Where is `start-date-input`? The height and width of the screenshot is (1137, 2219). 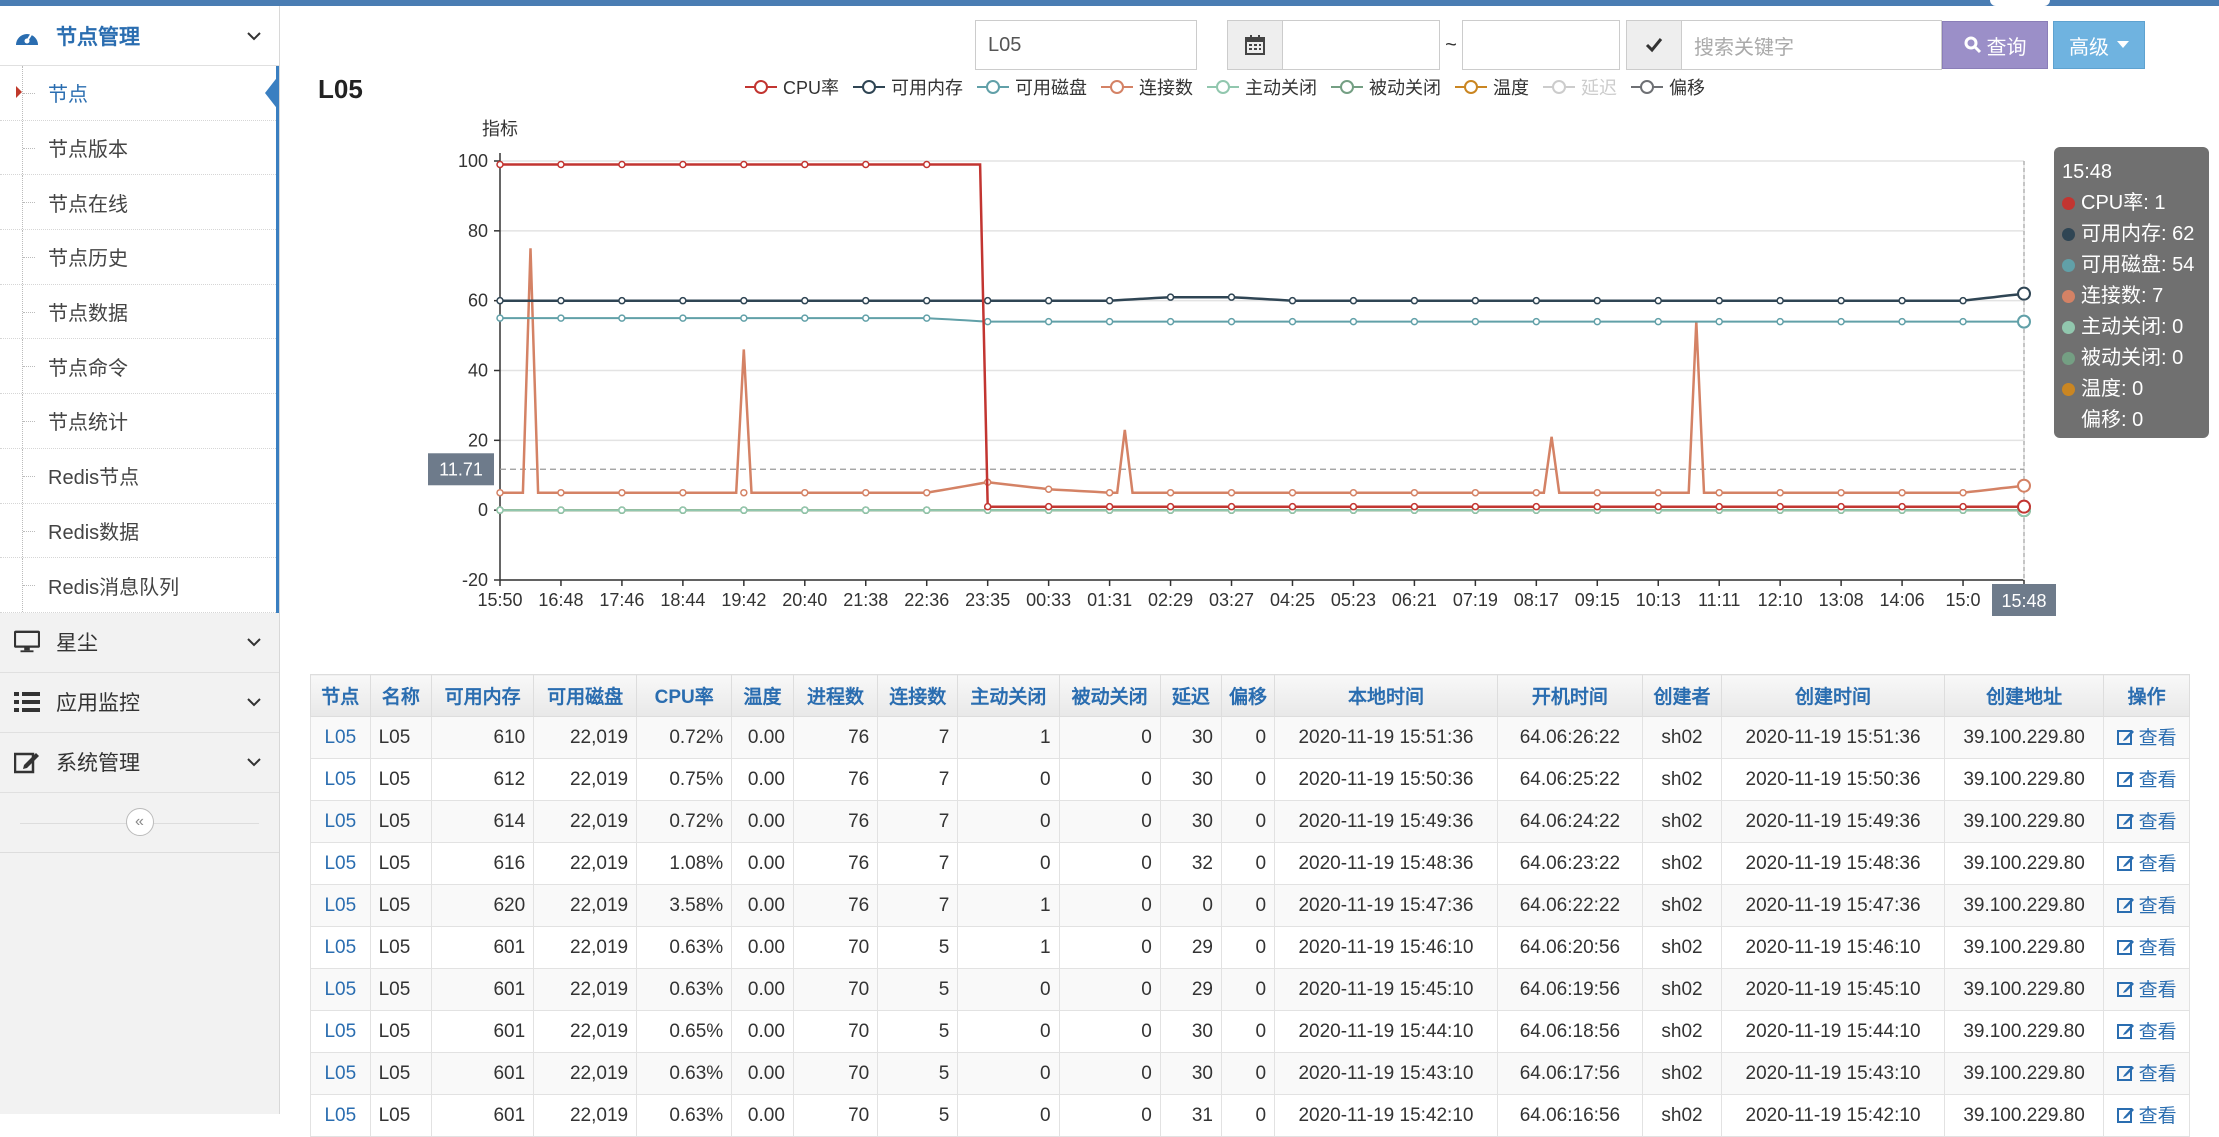 start-date-input is located at coordinates (1361, 45).